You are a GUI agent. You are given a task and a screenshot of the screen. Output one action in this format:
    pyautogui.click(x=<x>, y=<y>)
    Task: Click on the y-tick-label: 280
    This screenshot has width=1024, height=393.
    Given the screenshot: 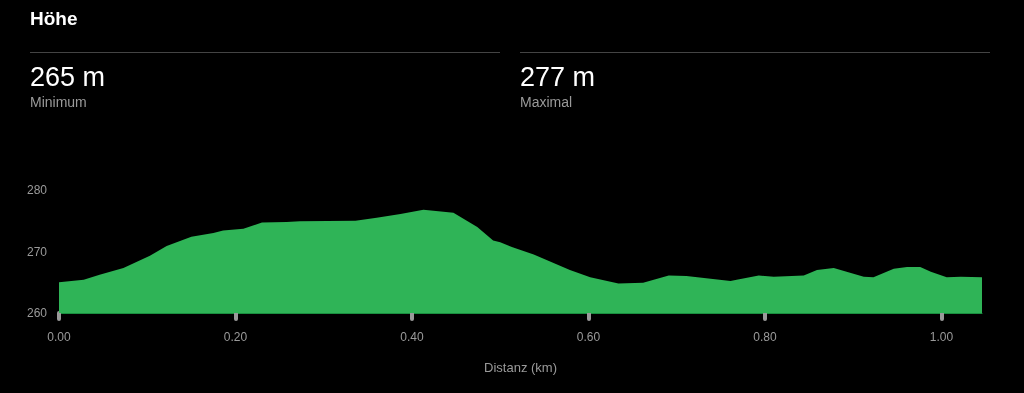 What is the action you would take?
    pyautogui.click(x=37, y=190)
    